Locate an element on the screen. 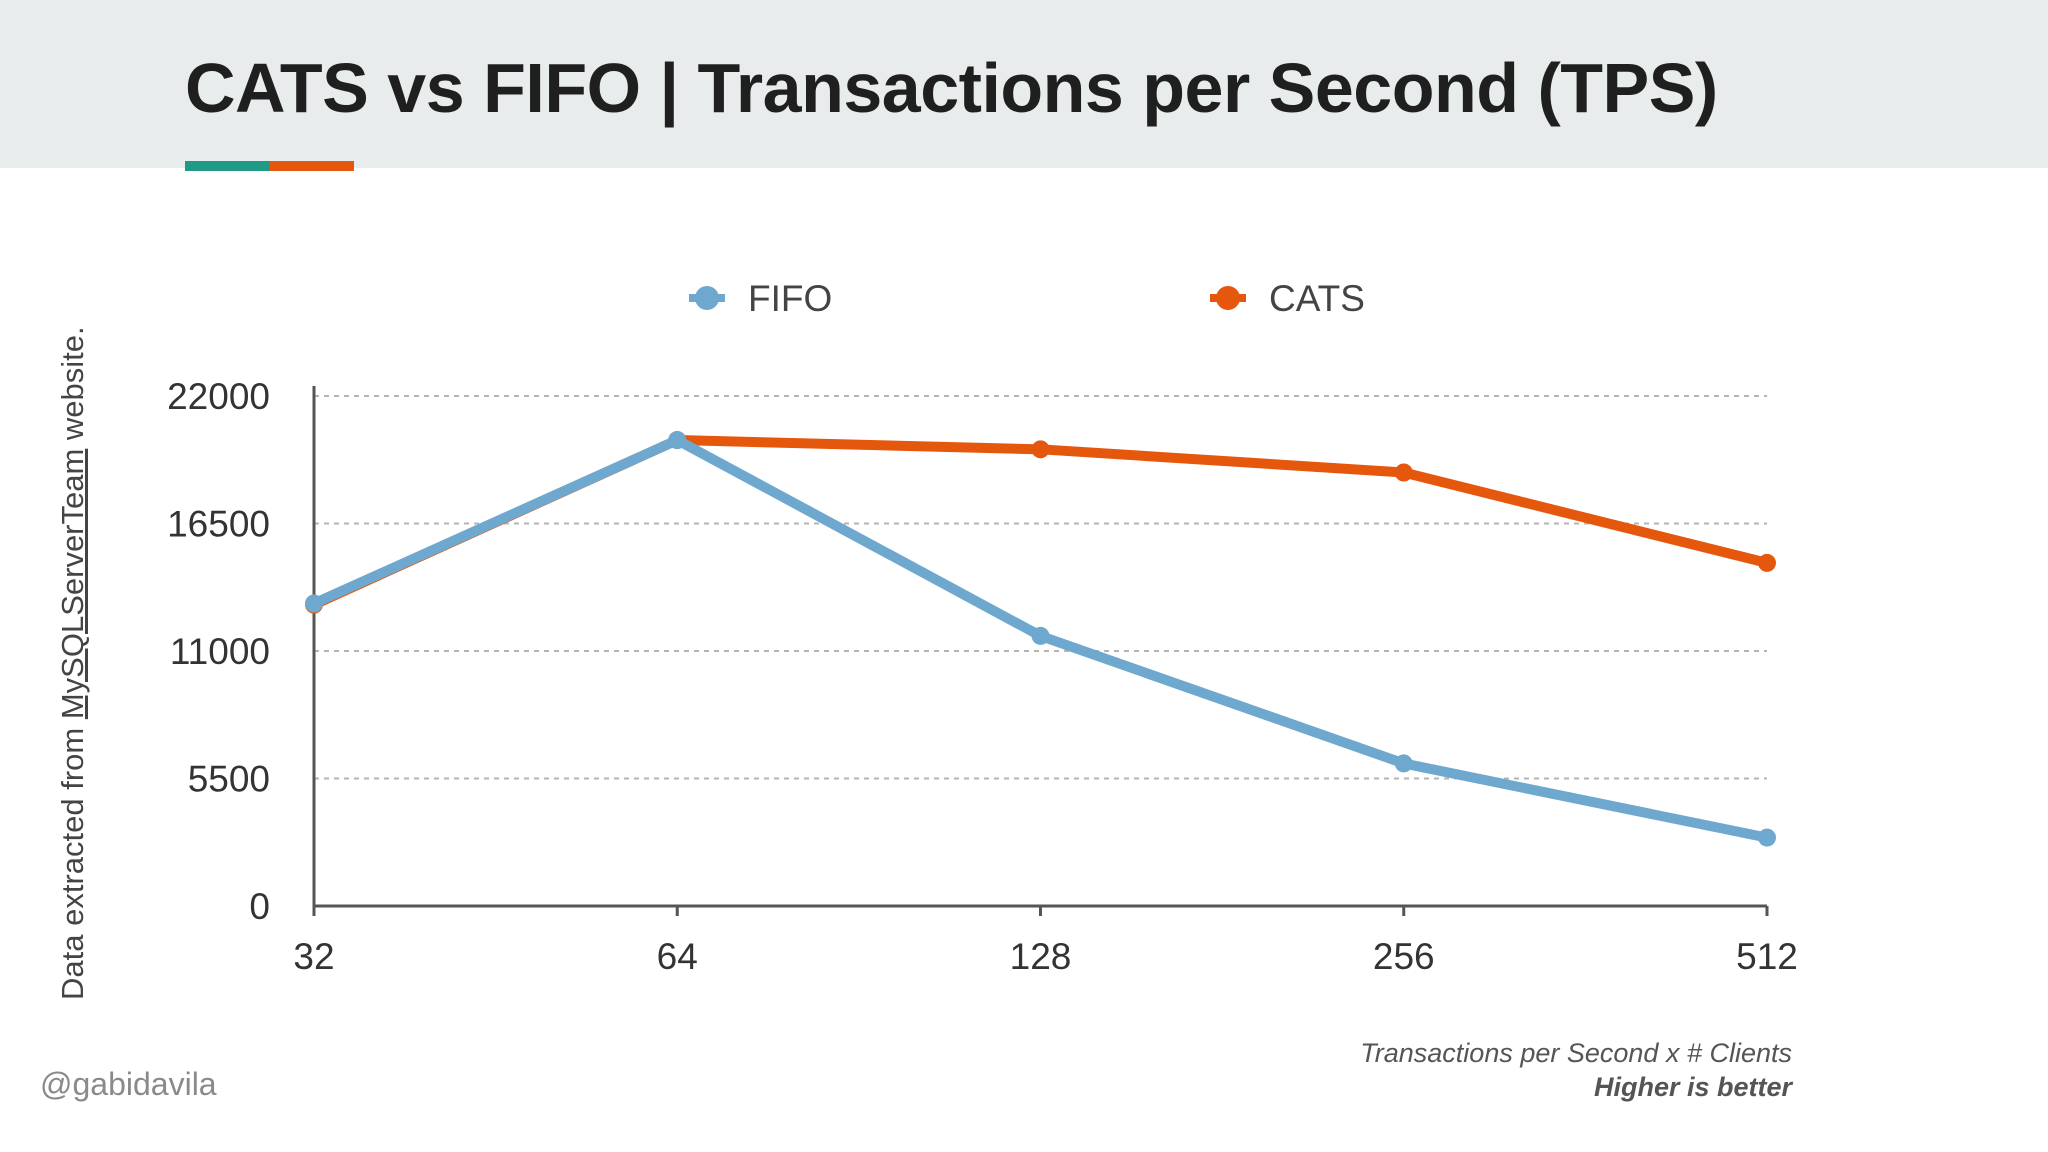  y-tick-label: 16500 is located at coordinates (218, 524).